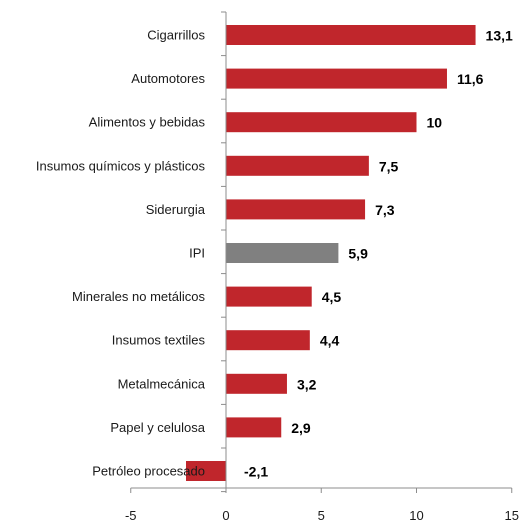 The image size is (531, 530). What do you see at coordinates (282, 253) in the screenshot?
I see `bar-ipi` at bounding box center [282, 253].